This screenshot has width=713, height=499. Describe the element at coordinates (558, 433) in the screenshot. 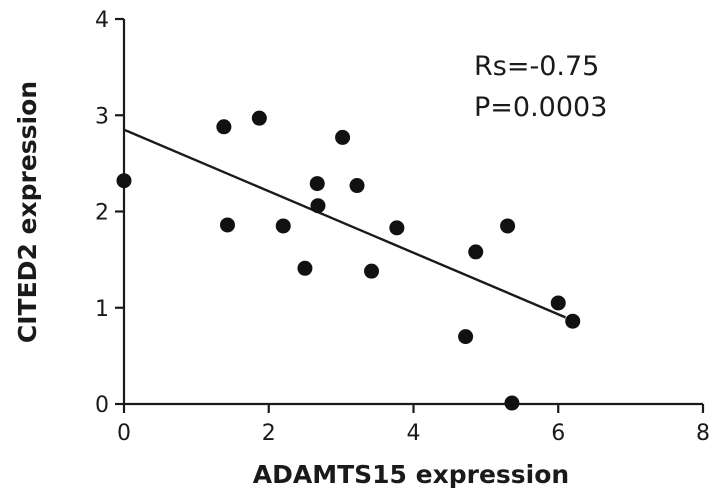

I see `x-tick-label: 6` at that location.